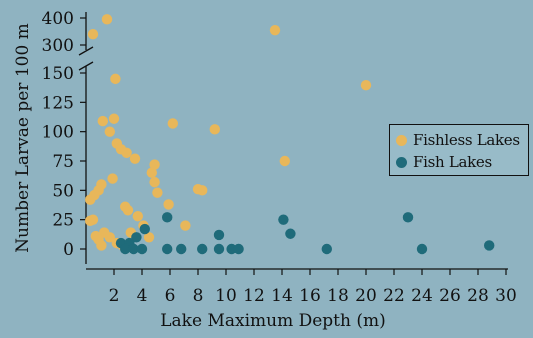  I want to click on y-tick-label: 400, so click(58, 19).